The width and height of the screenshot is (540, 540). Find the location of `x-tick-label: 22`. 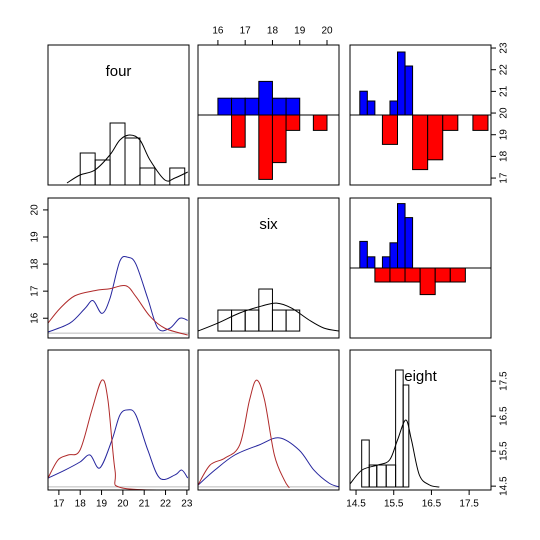

x-tick-label: 22 is located at coordinates (166, 504).